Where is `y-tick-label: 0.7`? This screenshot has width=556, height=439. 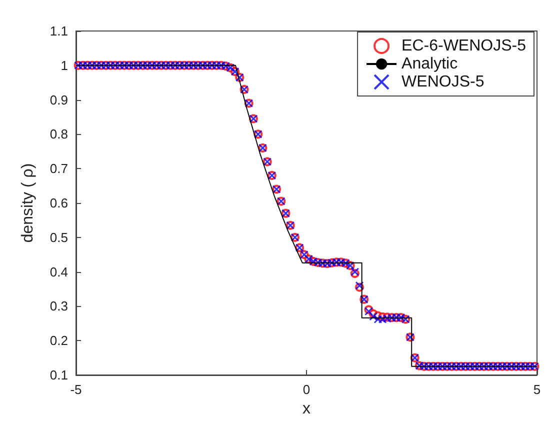 y-tick-label: 0.7 is located at coordinates (59, 168).